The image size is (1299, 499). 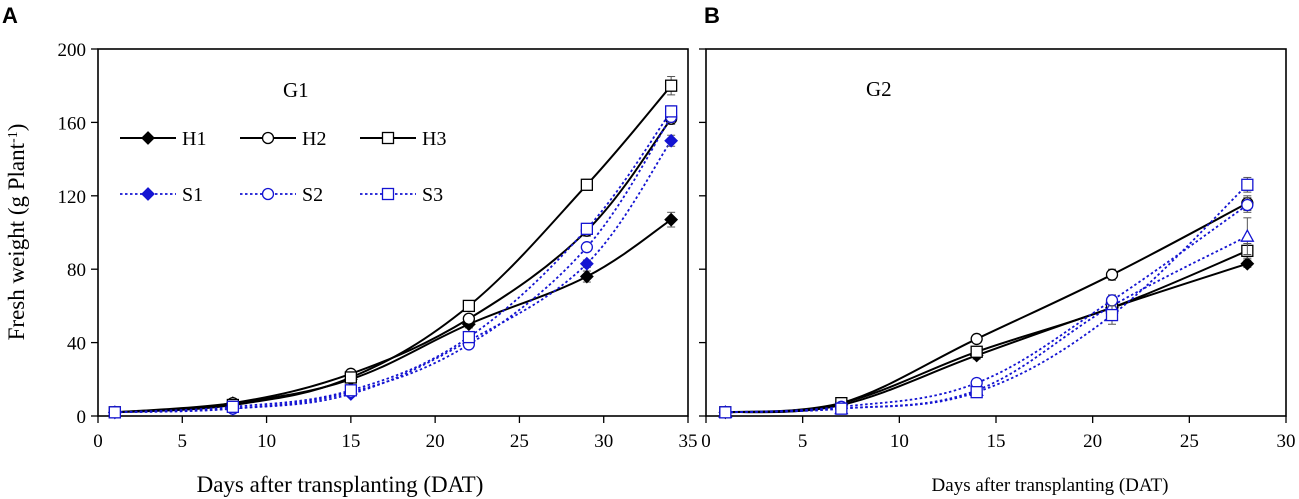 I want to click on y-axis-label-superscript: -1, so click(x=13, y=137).